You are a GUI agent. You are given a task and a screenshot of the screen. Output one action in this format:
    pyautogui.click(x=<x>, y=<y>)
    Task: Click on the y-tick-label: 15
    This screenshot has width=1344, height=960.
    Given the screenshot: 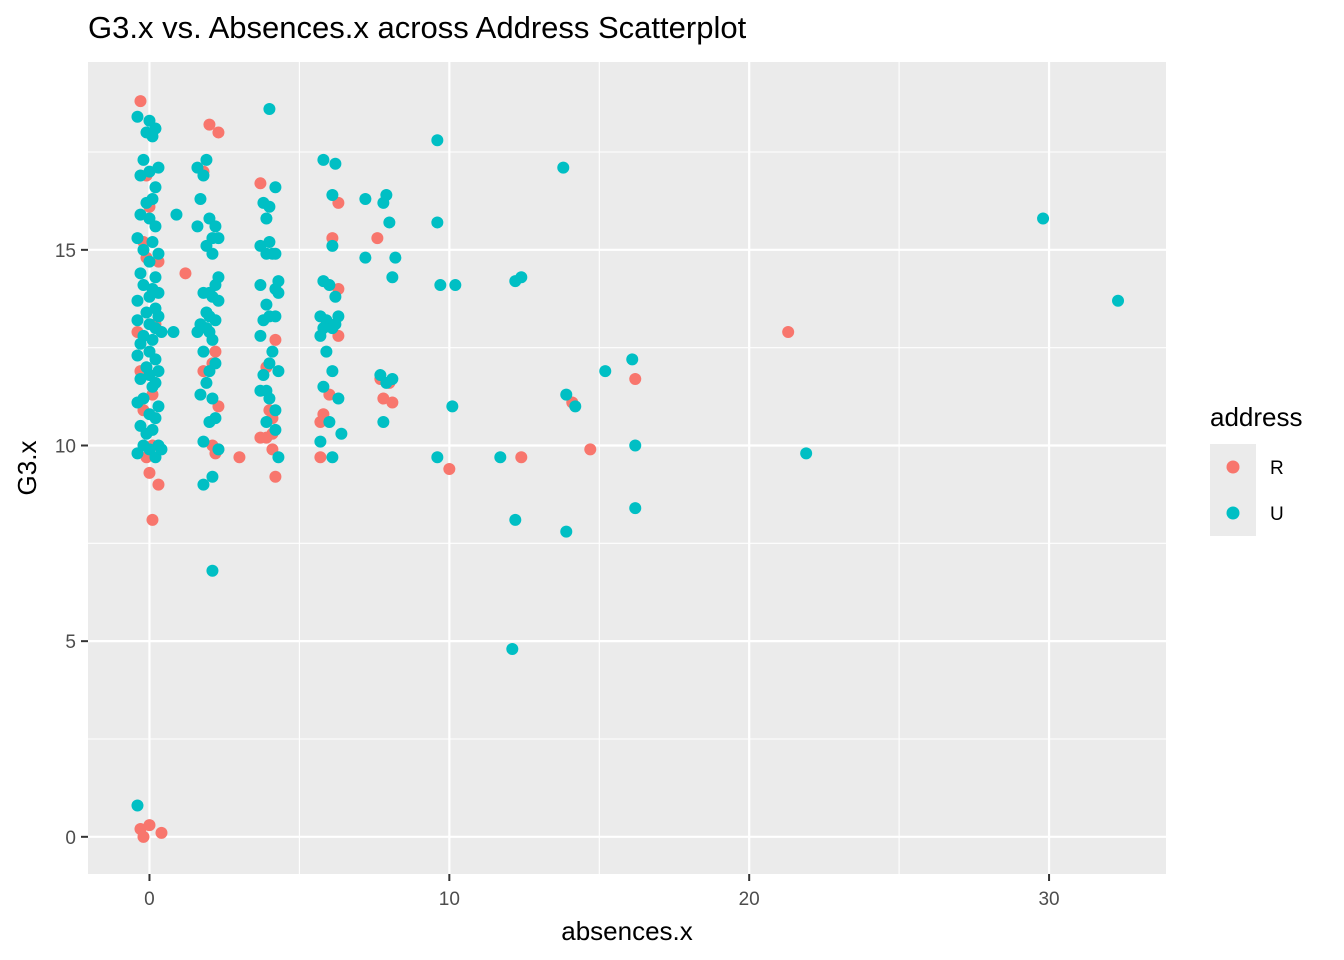 What is the action you would take?
    pyautogui.click(x=65, y=251)
    